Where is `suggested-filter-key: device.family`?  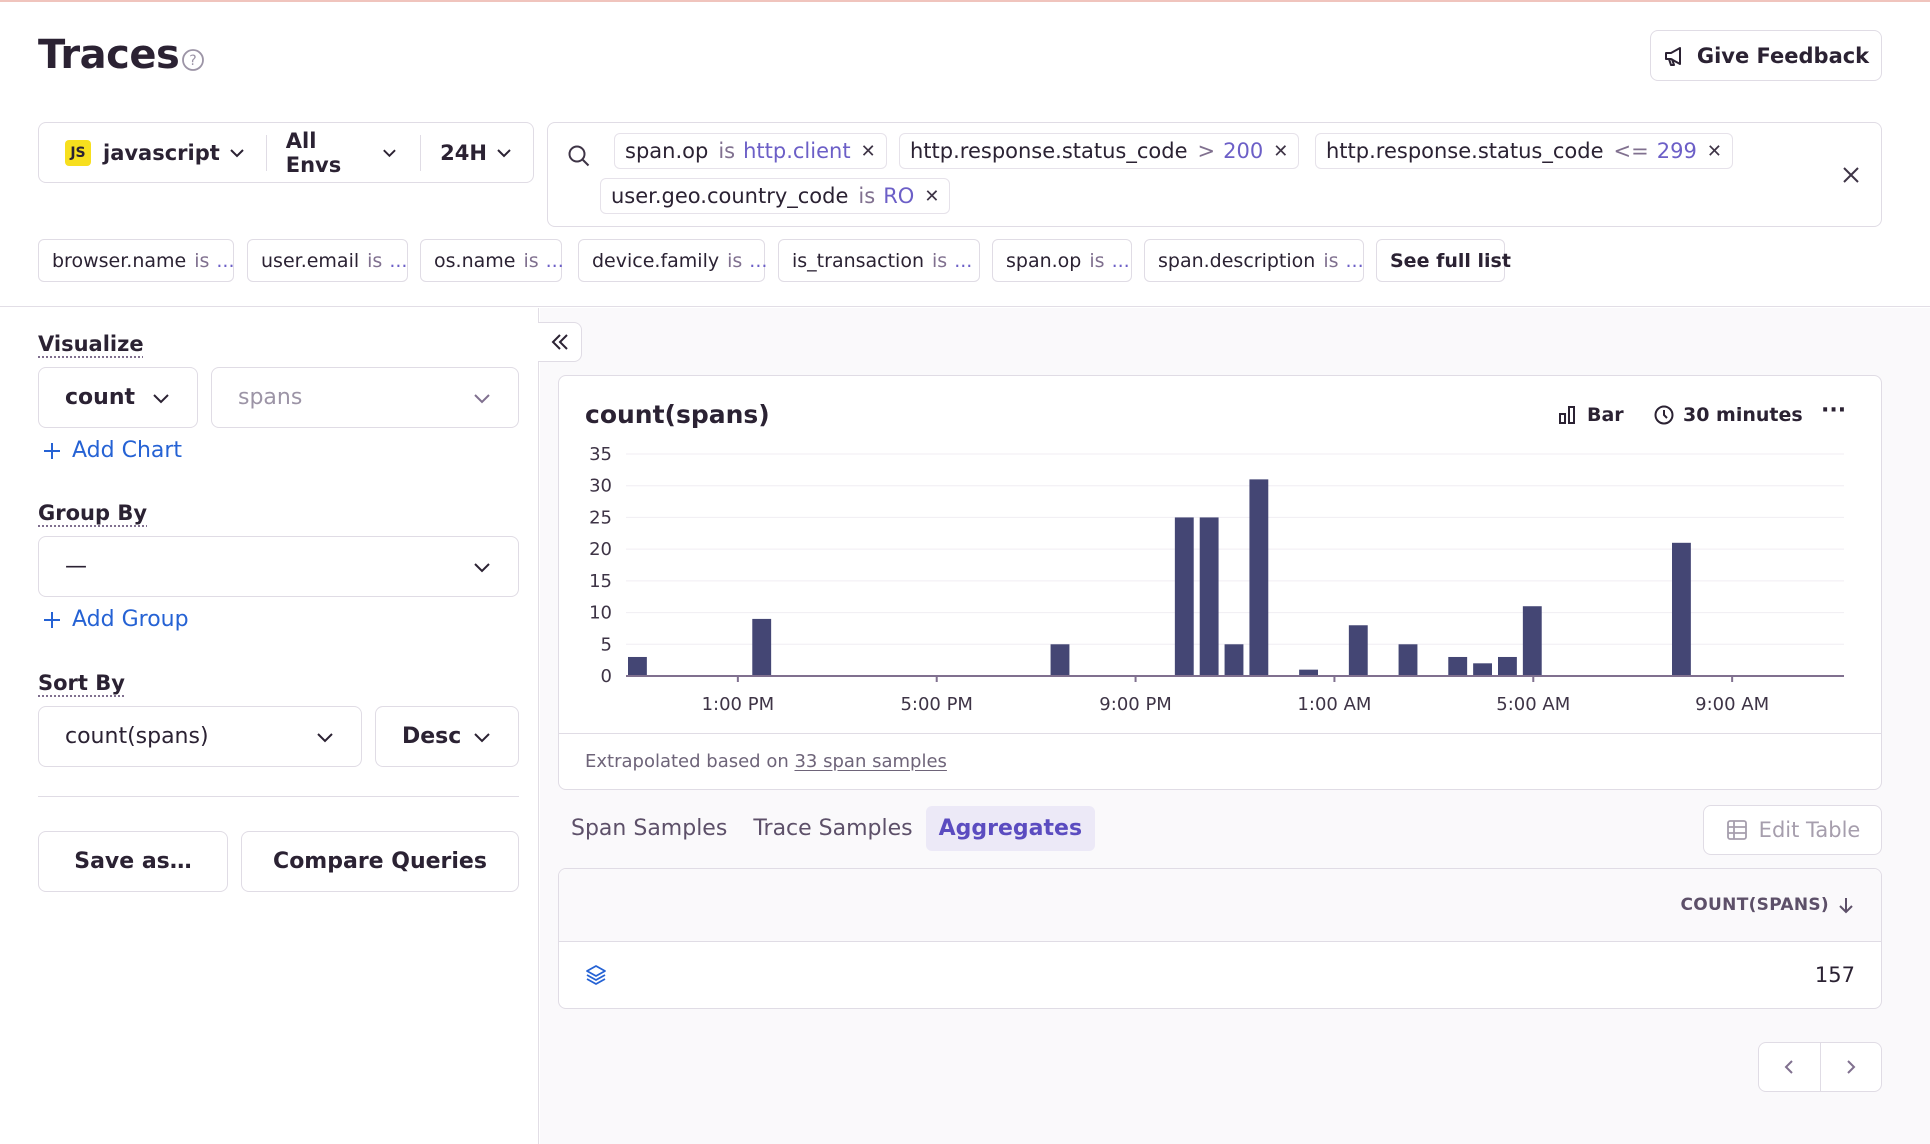
suggested-filter-key: device.family is located at coordinates (656, 260).